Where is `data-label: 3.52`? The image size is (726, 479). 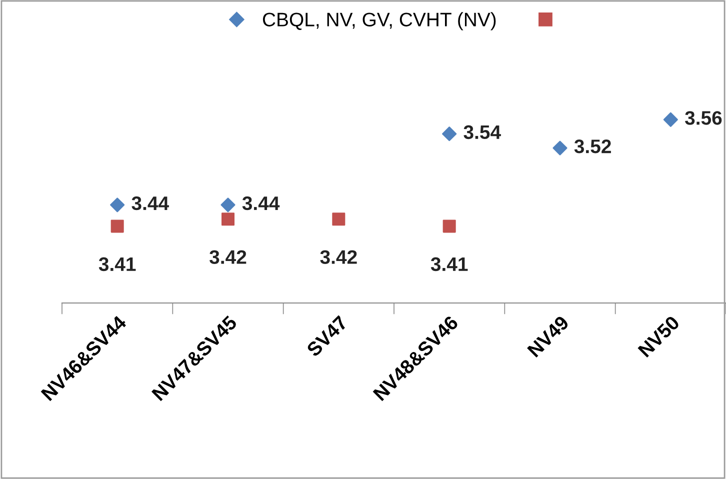
data-label: 3.52 is located at coordinates (592, 147).